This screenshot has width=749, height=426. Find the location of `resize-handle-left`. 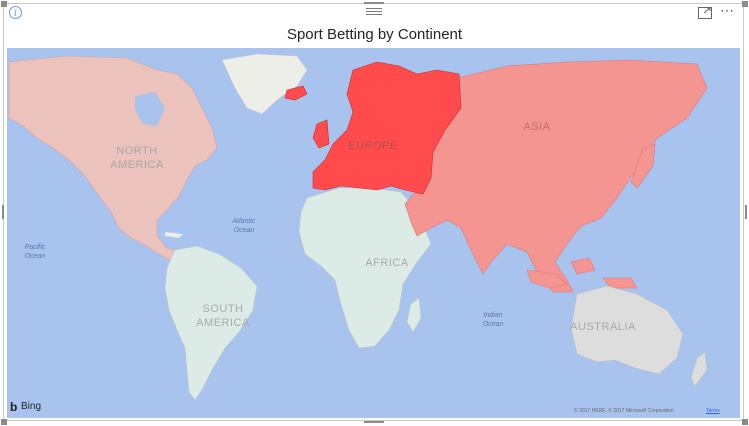

resize-handle-left is located at coordinates (3, 212).